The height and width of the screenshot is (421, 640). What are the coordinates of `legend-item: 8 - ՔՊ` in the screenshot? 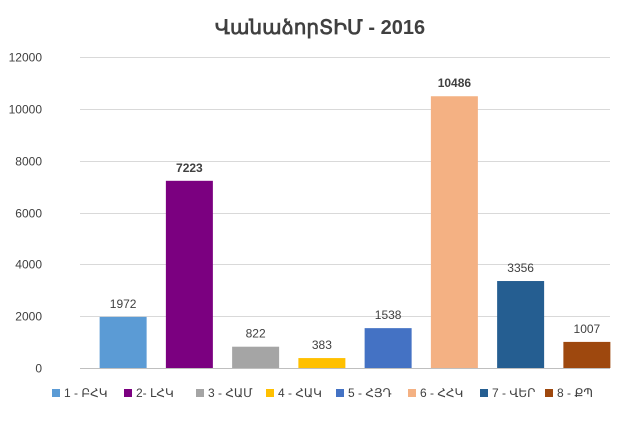 It's located at (569, 393).